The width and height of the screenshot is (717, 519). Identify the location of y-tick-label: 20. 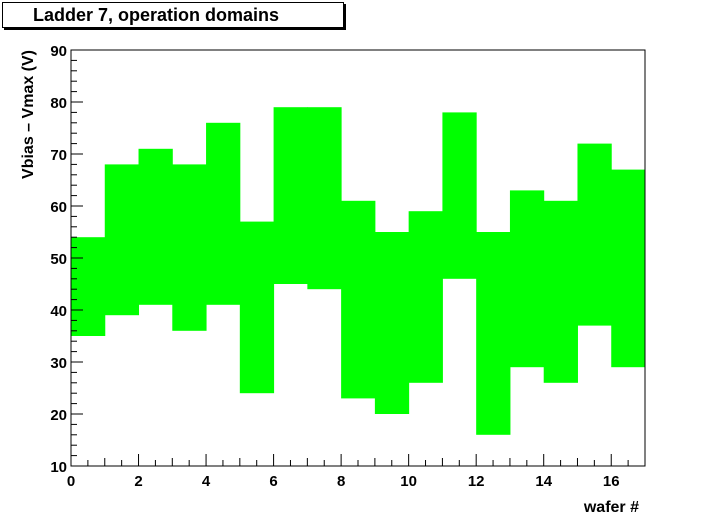
(58, 415).